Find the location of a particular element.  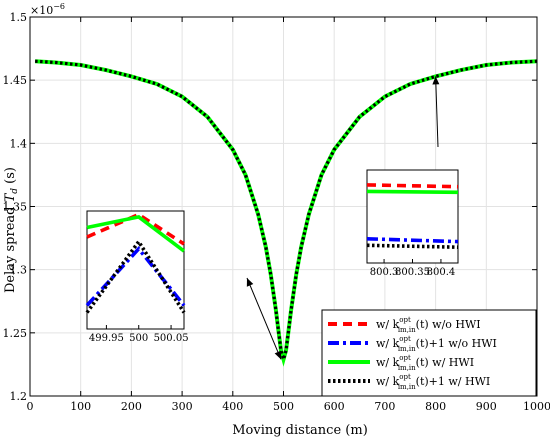

inset-tick-label: 800.3 is located at coordinates (384, 272).